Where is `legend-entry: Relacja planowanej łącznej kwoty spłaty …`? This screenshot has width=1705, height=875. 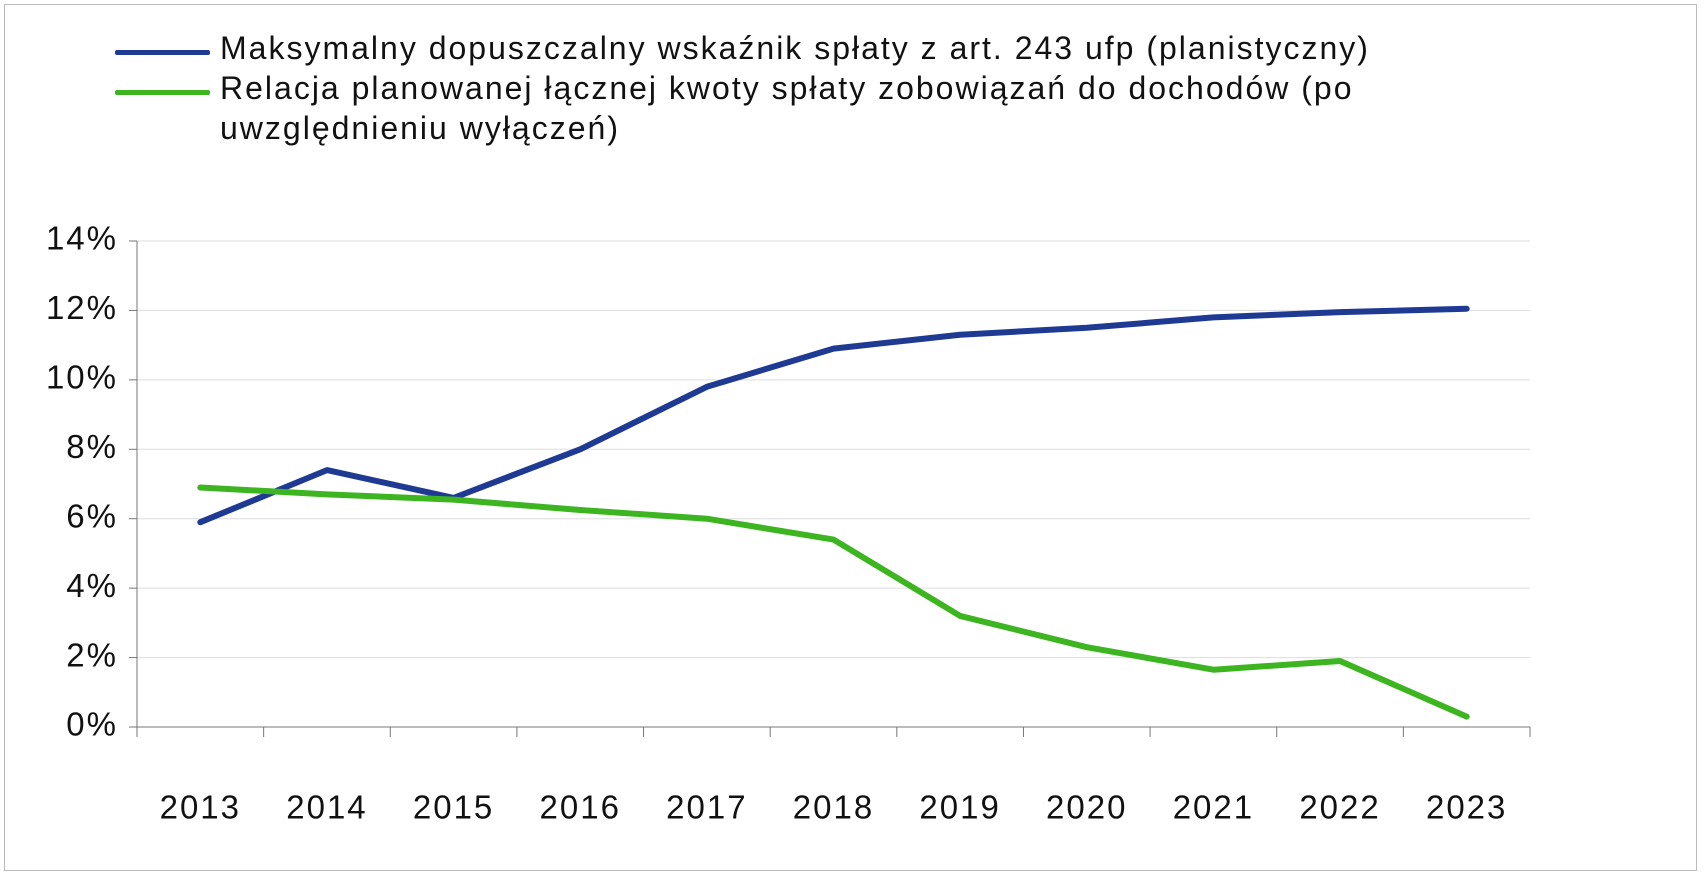 legend-entry: Relacja planowanej łącznej kwoty spłaty … is located at coordinates (742, 108).